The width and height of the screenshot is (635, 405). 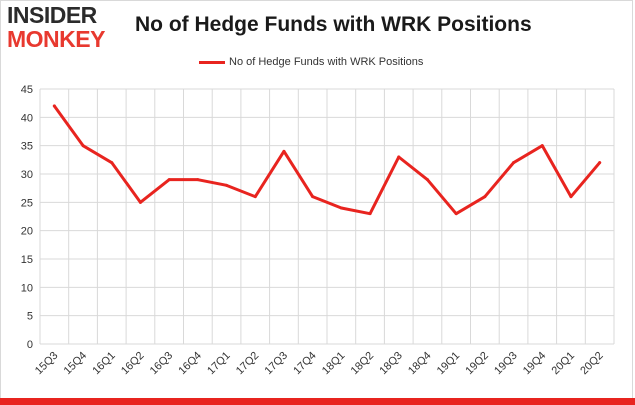 What do you see at coordinates (27, 118) in the screenshot?
I see `y-tick-label: 40` at bounding box center [27, 118].